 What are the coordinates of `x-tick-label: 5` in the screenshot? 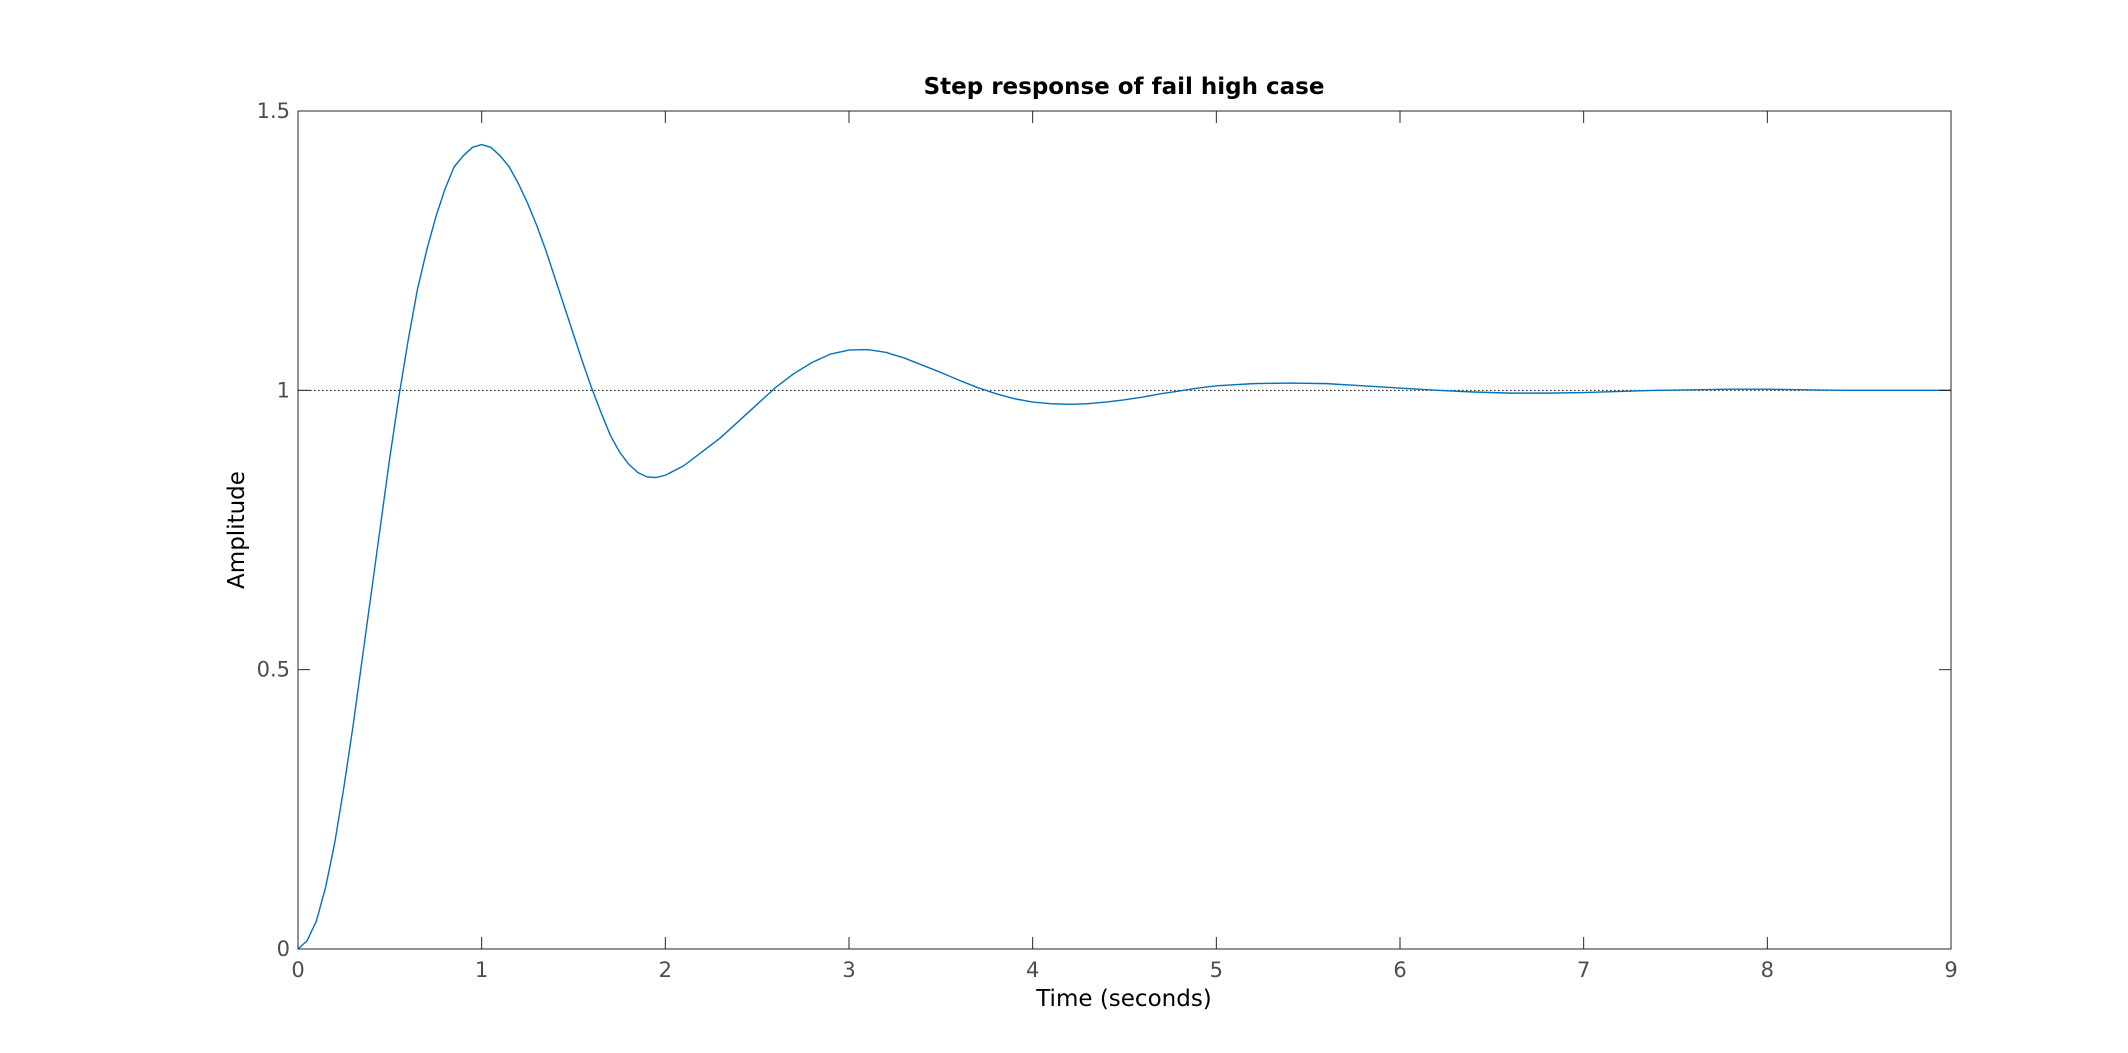 It's located at (1216, 970).